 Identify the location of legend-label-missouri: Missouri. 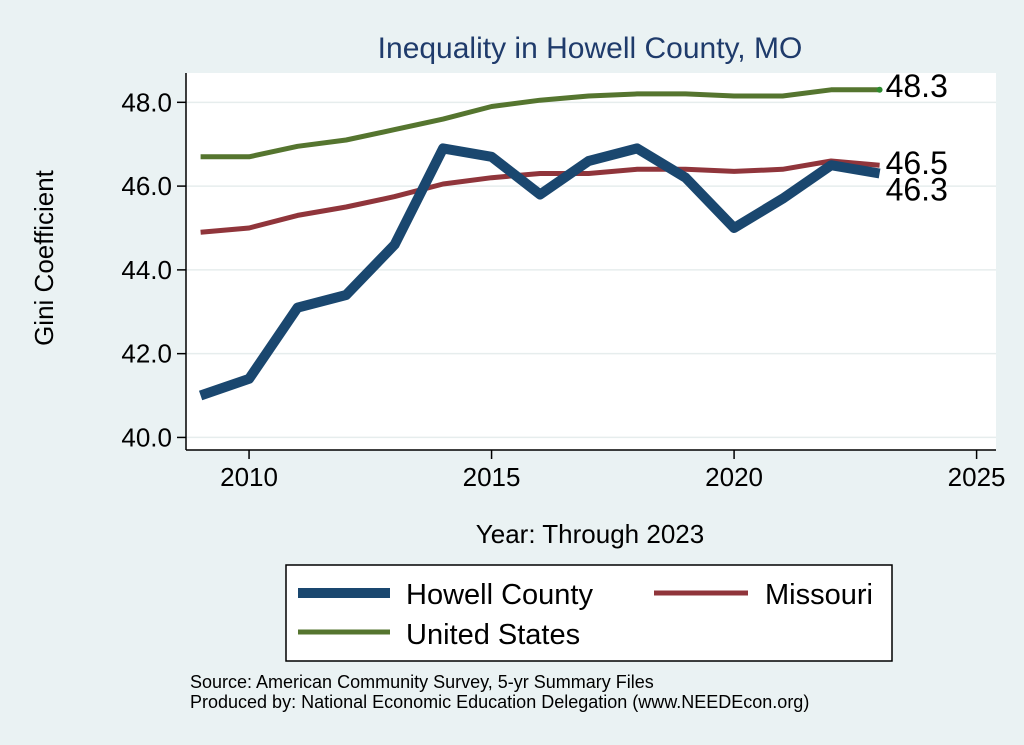
(819, 595).